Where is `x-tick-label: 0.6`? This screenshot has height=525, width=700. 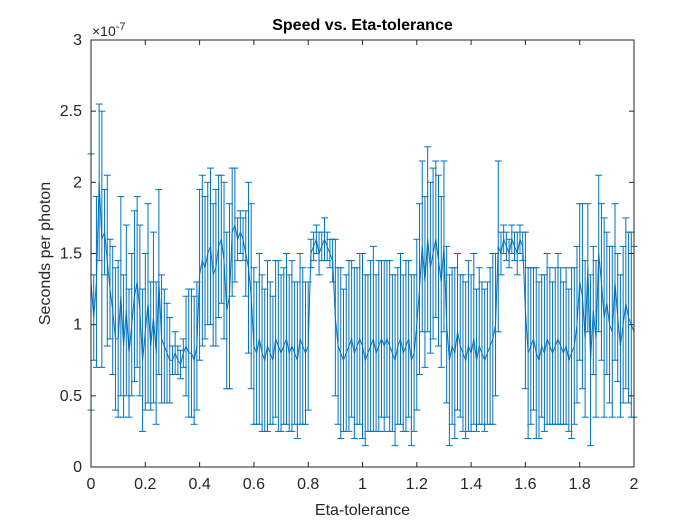 x-tick-label: 0.6 is located at coordinates (254, 484).